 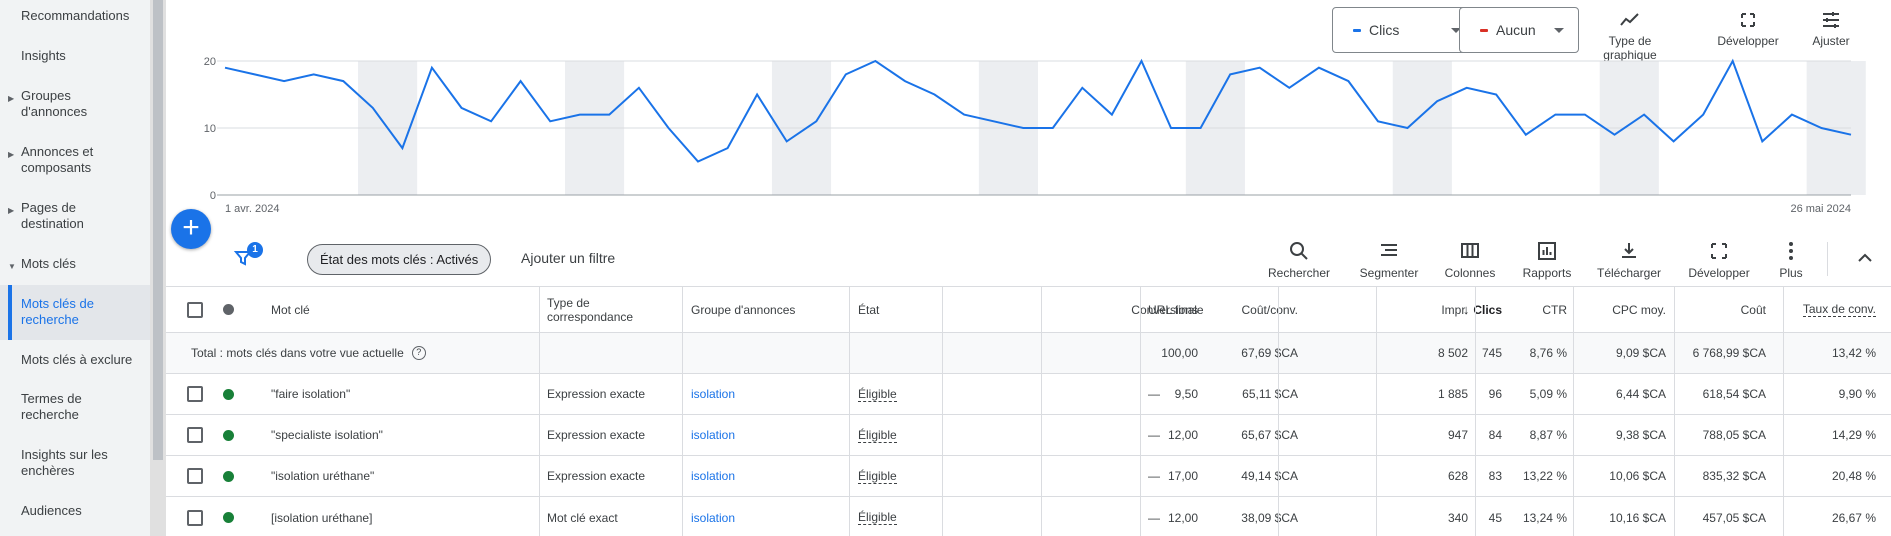 What do you see at coordinates (311, 394) in the screenshot?
I see `keyword-cell: "faire isolation"` at bounding box center [311, 394].